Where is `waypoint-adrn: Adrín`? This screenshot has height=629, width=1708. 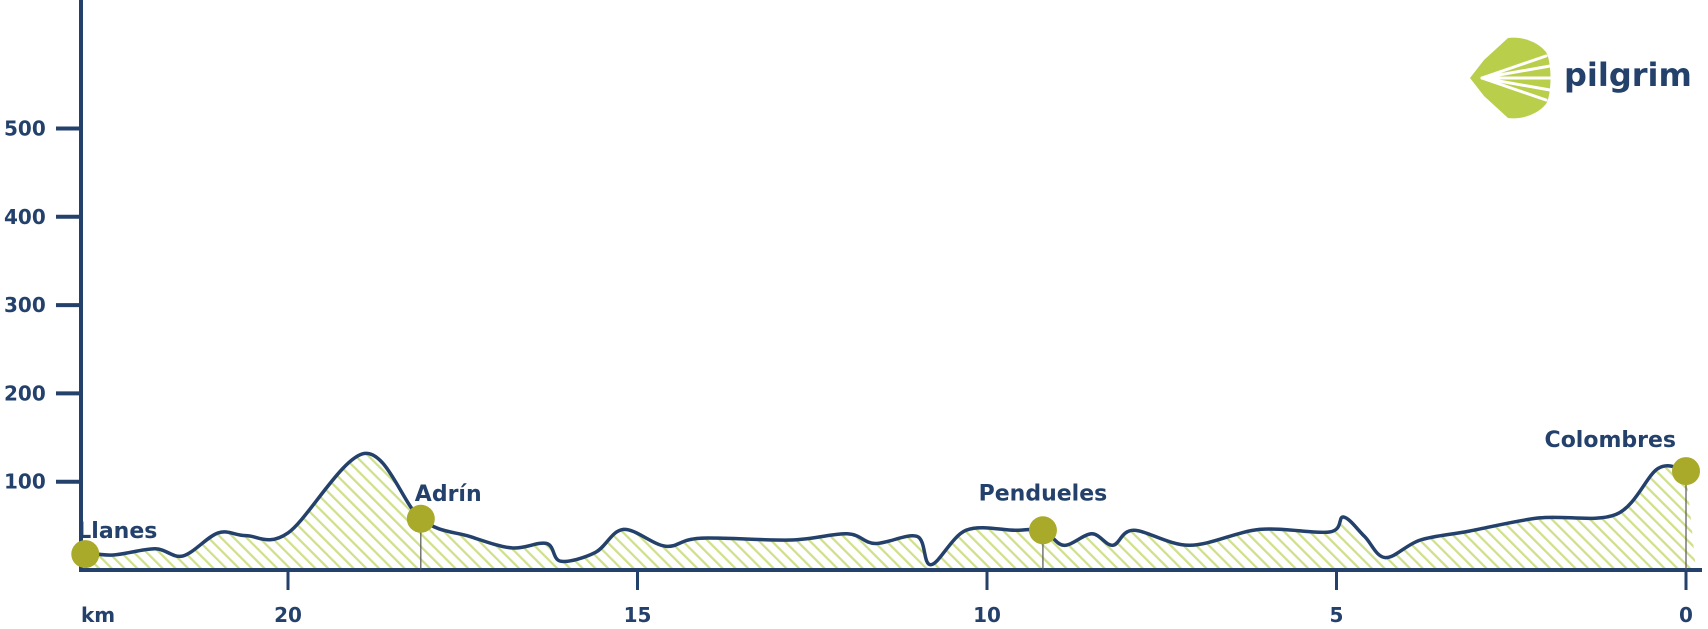
waypoint-adrn: Adrín is located at coordinates (444, 526).